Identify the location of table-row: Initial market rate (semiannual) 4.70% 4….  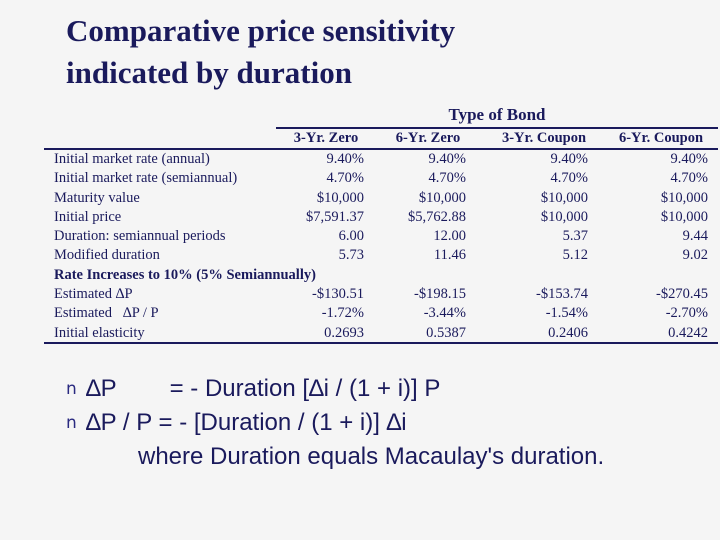
(381, 178).